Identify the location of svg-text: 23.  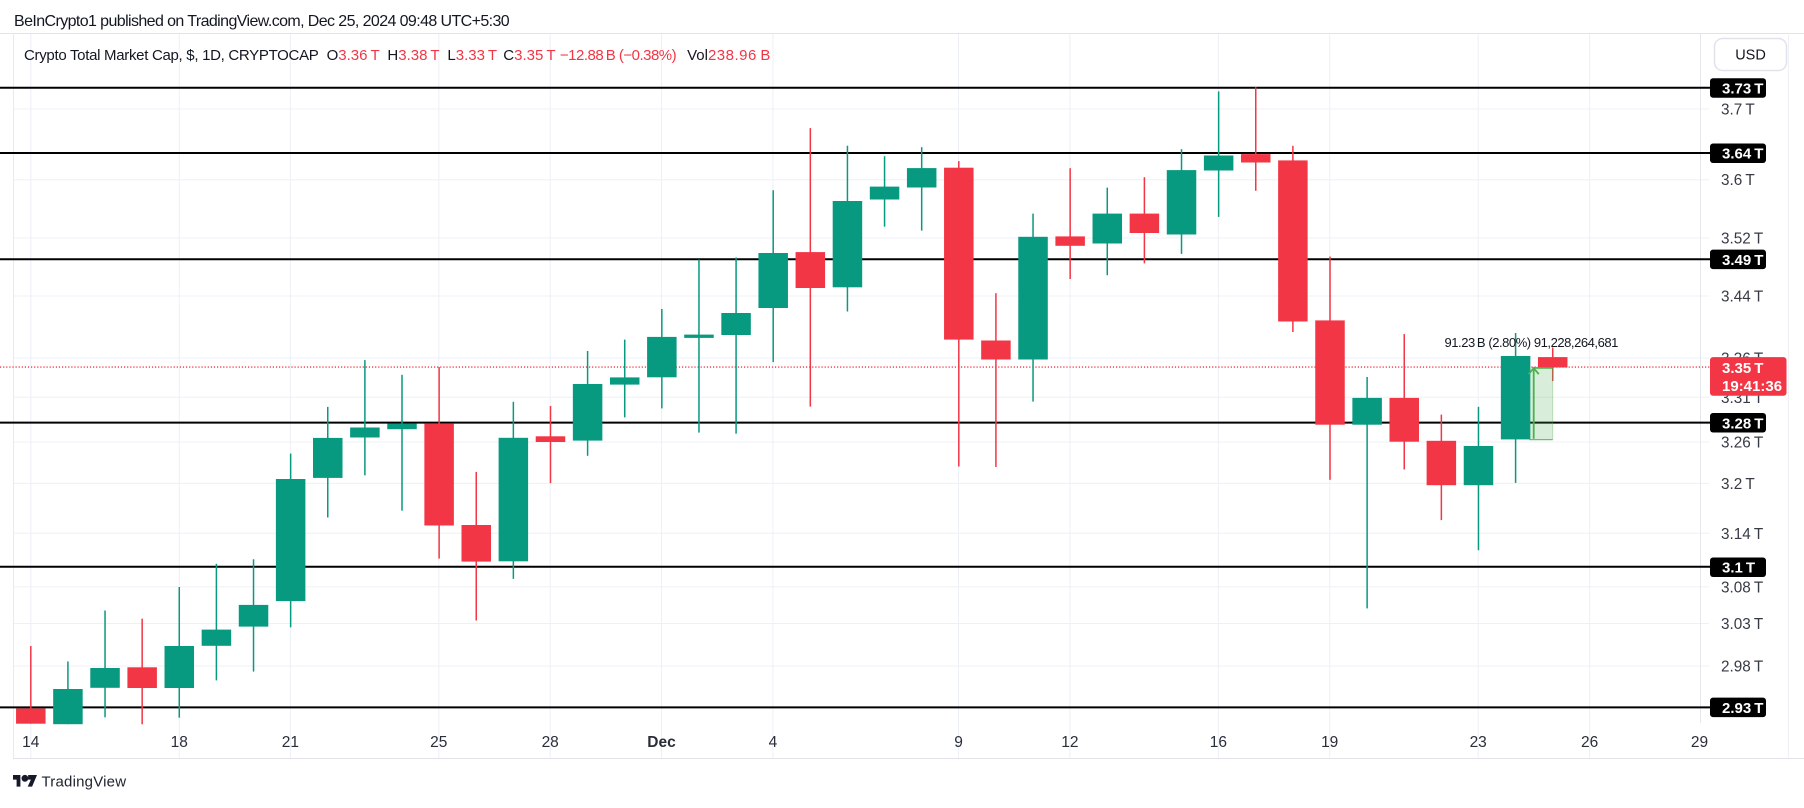
(1478, 742).